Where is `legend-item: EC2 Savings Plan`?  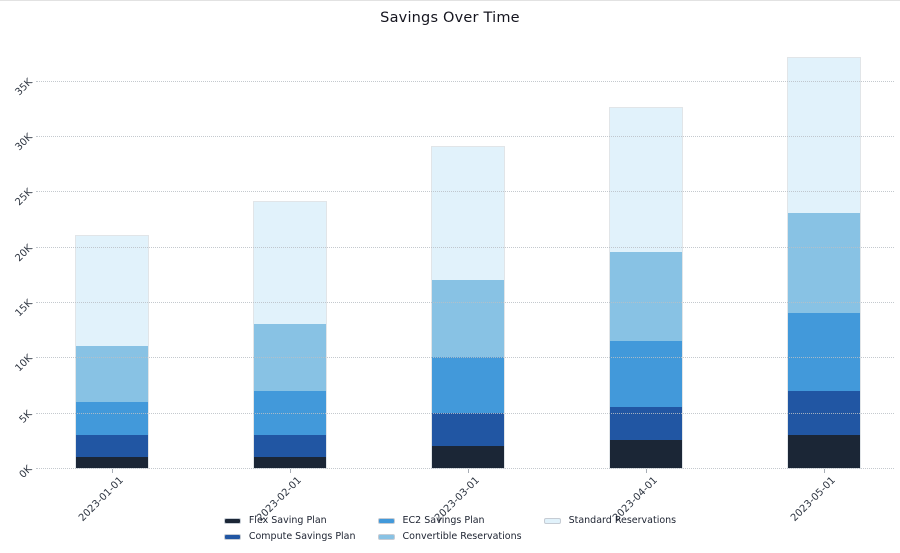 legend-item: EC2 Savings Plan is located at coordinates (449, 520).